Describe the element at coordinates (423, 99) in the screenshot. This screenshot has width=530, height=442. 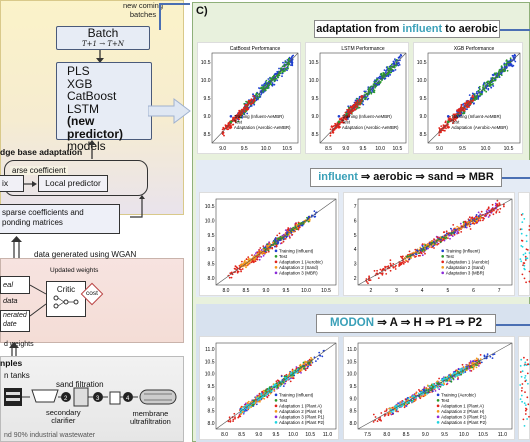
I see `y-tick-label: 9.5` at that location.